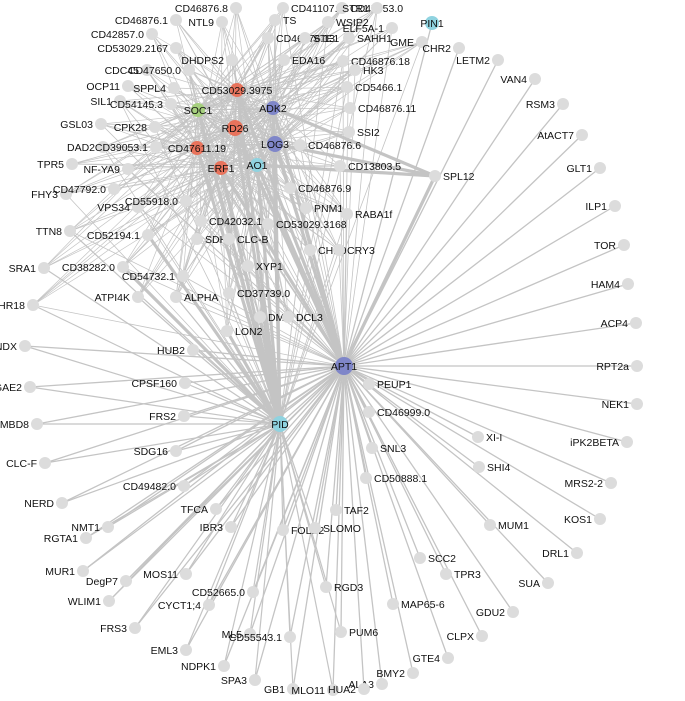 This screenshot has height=701, width=685. I want to click on edge-PID-CD52194.1, so click(214, 329).